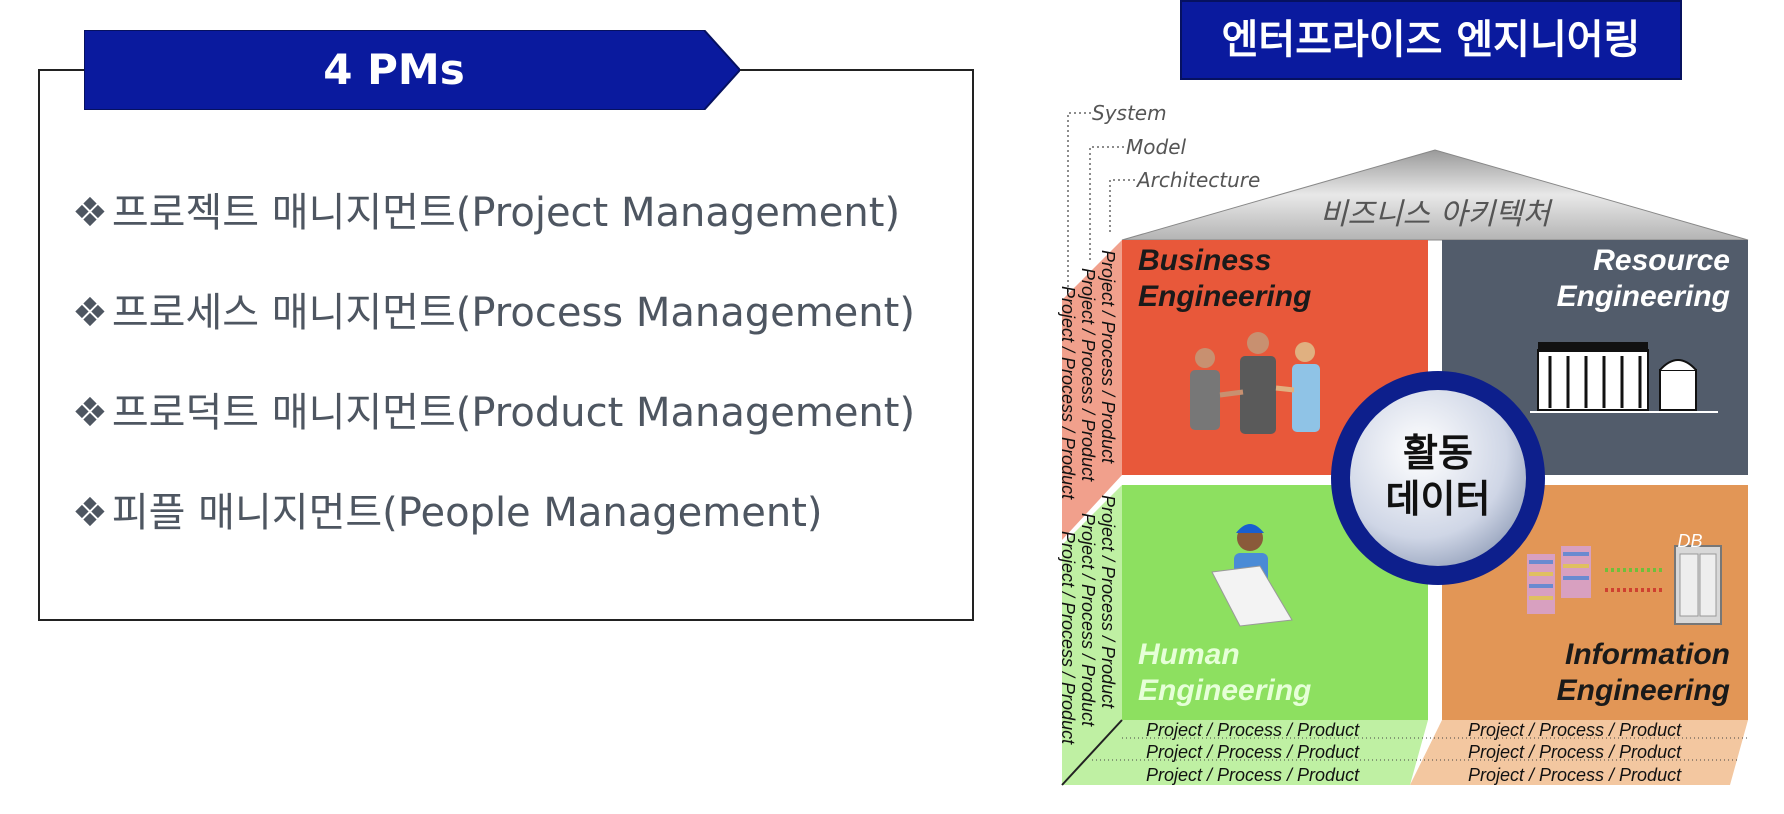  I want to click on ppp-info-bottom-2: Project / Process / Product, so click(1575, 752).